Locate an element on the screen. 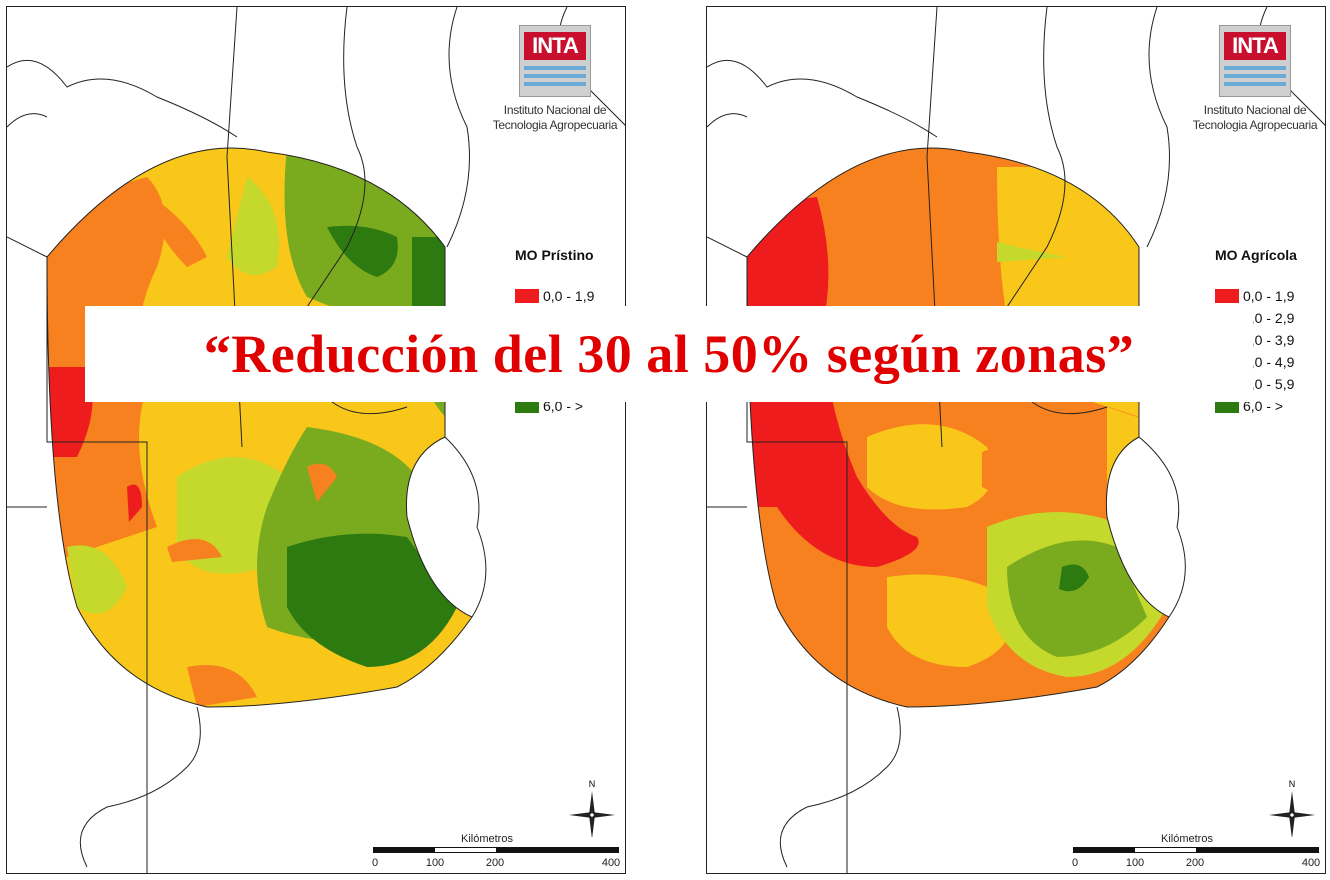 The width and height of the screenshot is (1330, 880). legend-title: MO Agrícola is located at coordinates (1256, 255).